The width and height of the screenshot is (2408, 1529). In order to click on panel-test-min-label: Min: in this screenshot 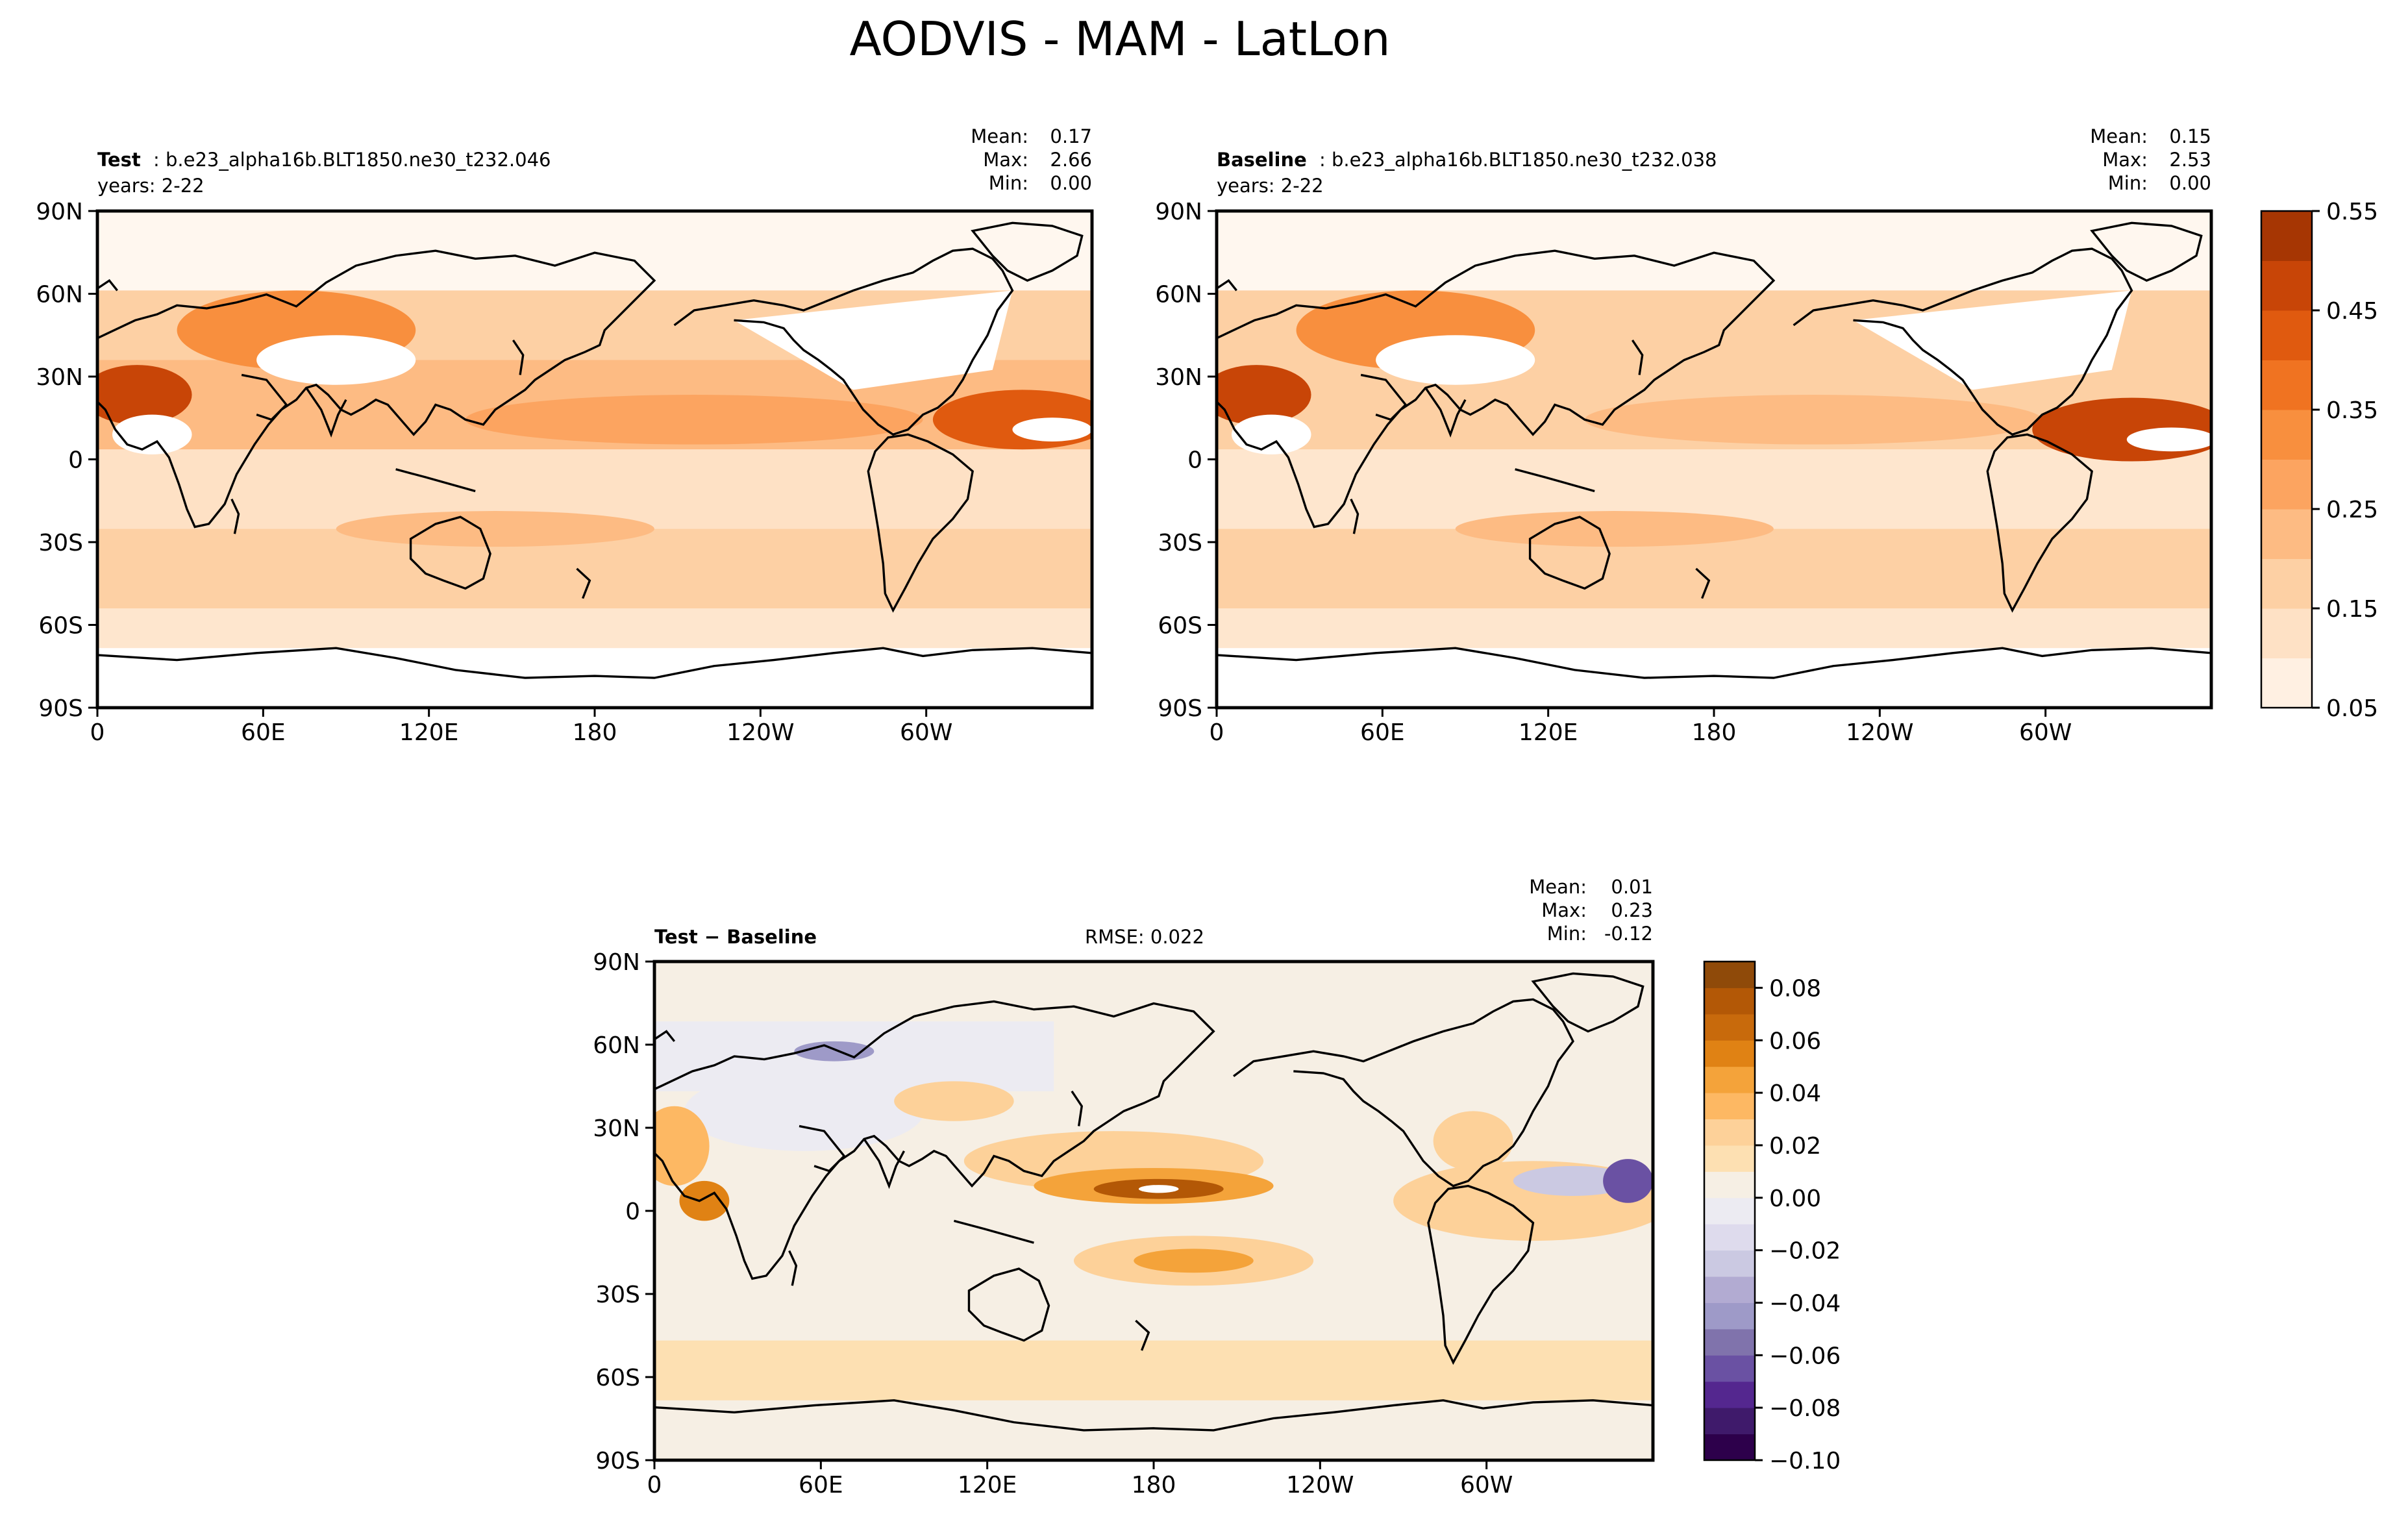, I will do `click(1008, 183)`.